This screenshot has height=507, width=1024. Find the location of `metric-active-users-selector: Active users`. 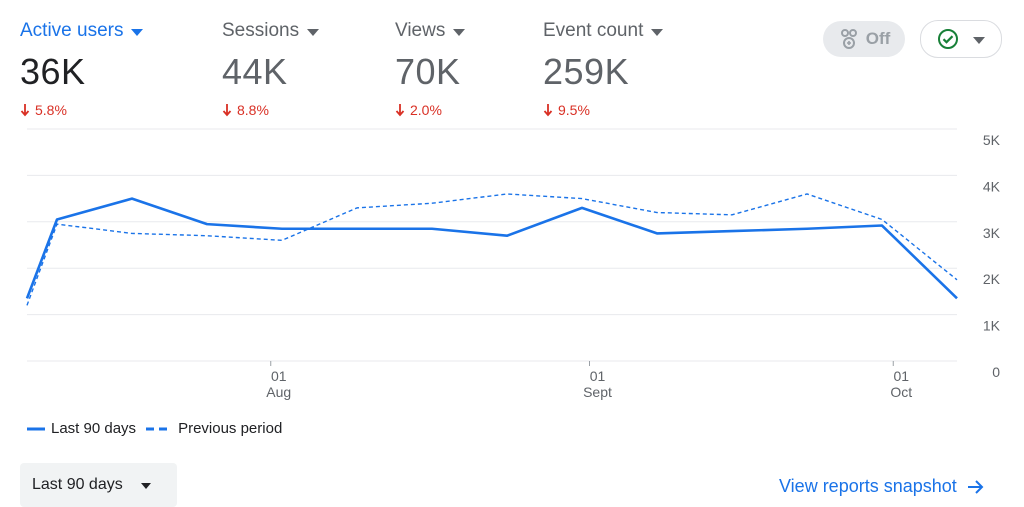

metric-active-users-selector: Active users is located at coordinates (82, 31).